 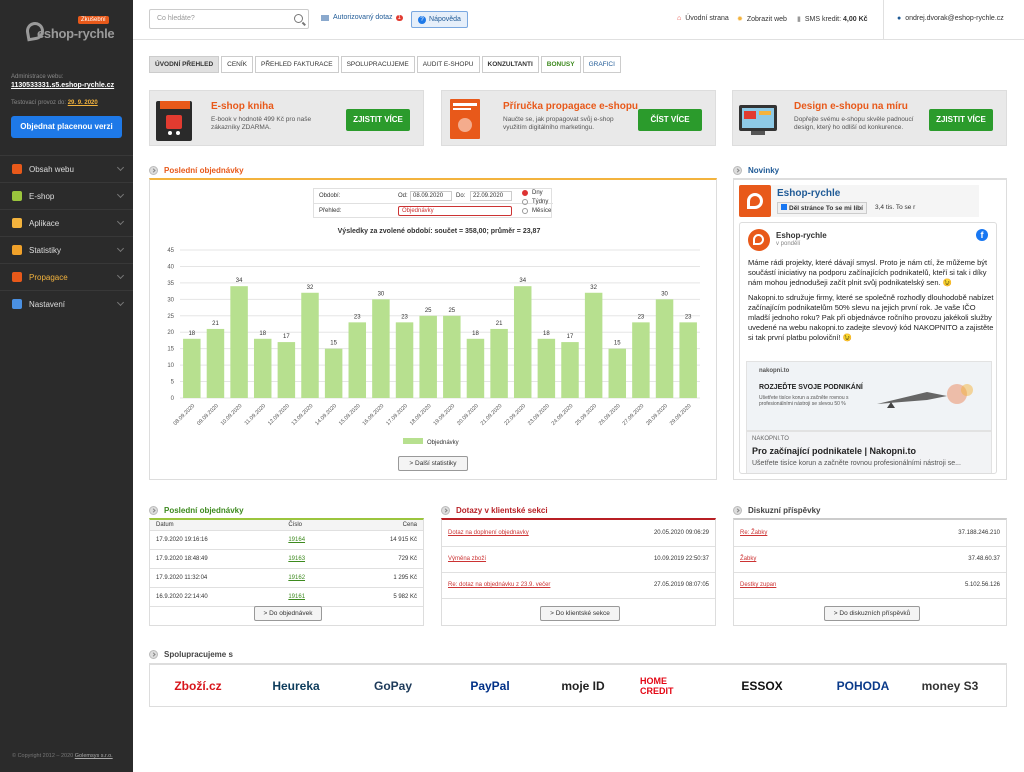 I want to click on post-time: v pondělí, so click(x=788, y=244).